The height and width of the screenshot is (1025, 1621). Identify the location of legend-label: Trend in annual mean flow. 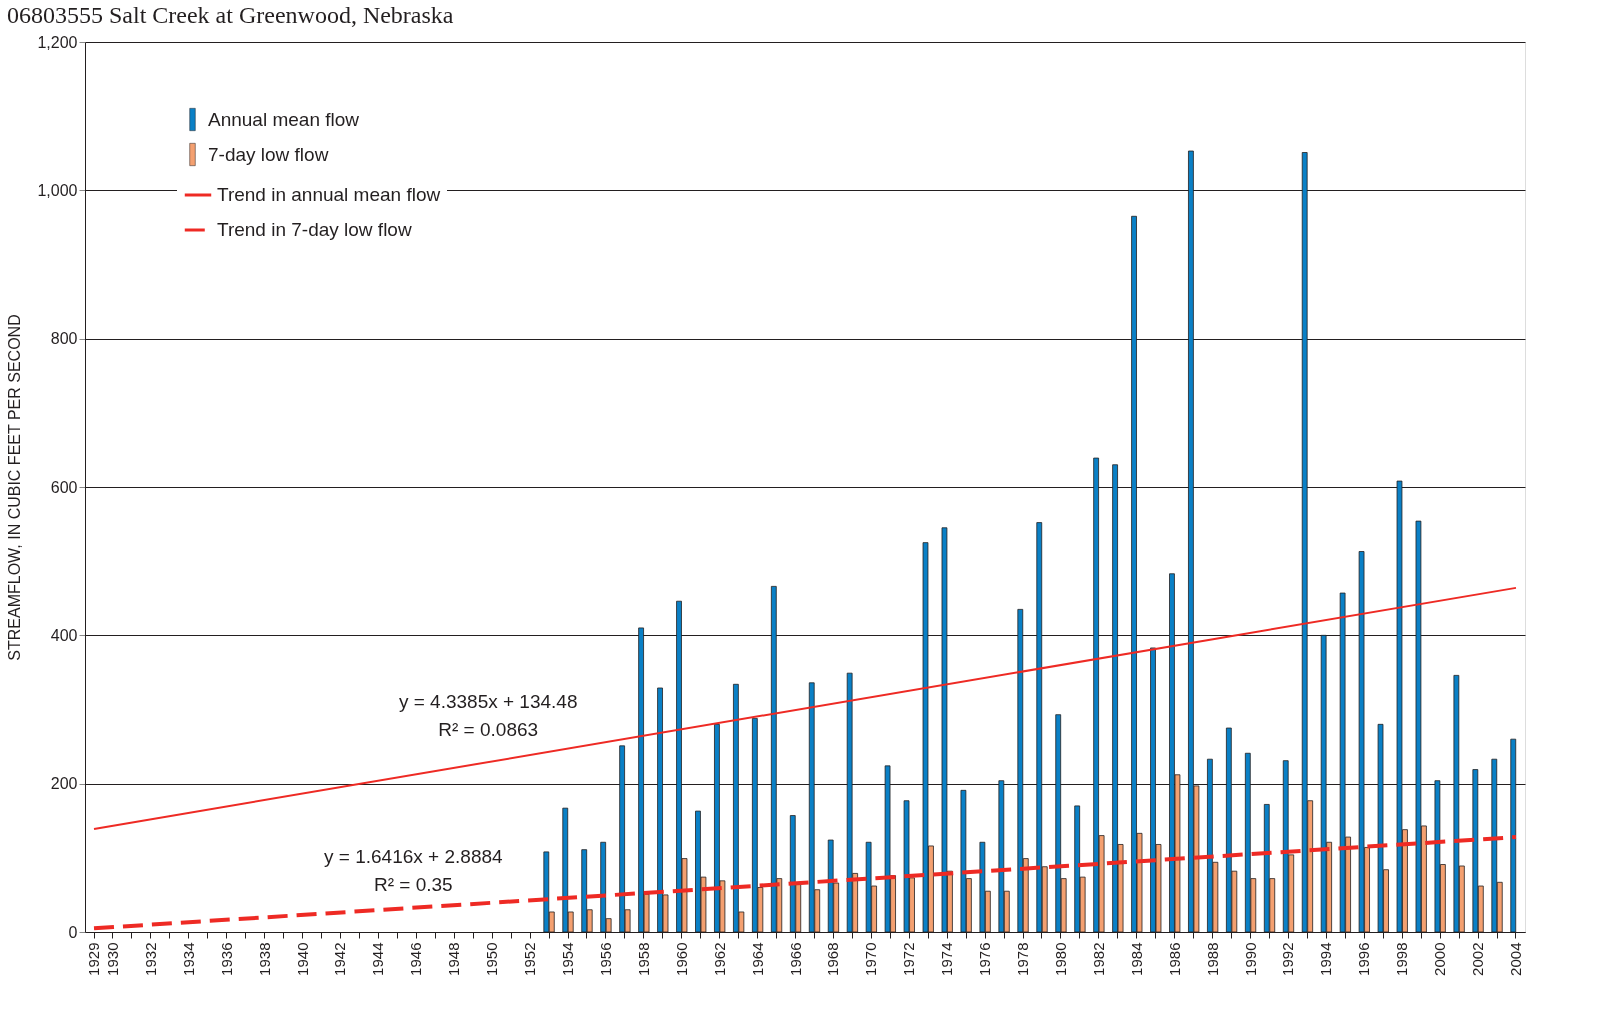
(329, 194).